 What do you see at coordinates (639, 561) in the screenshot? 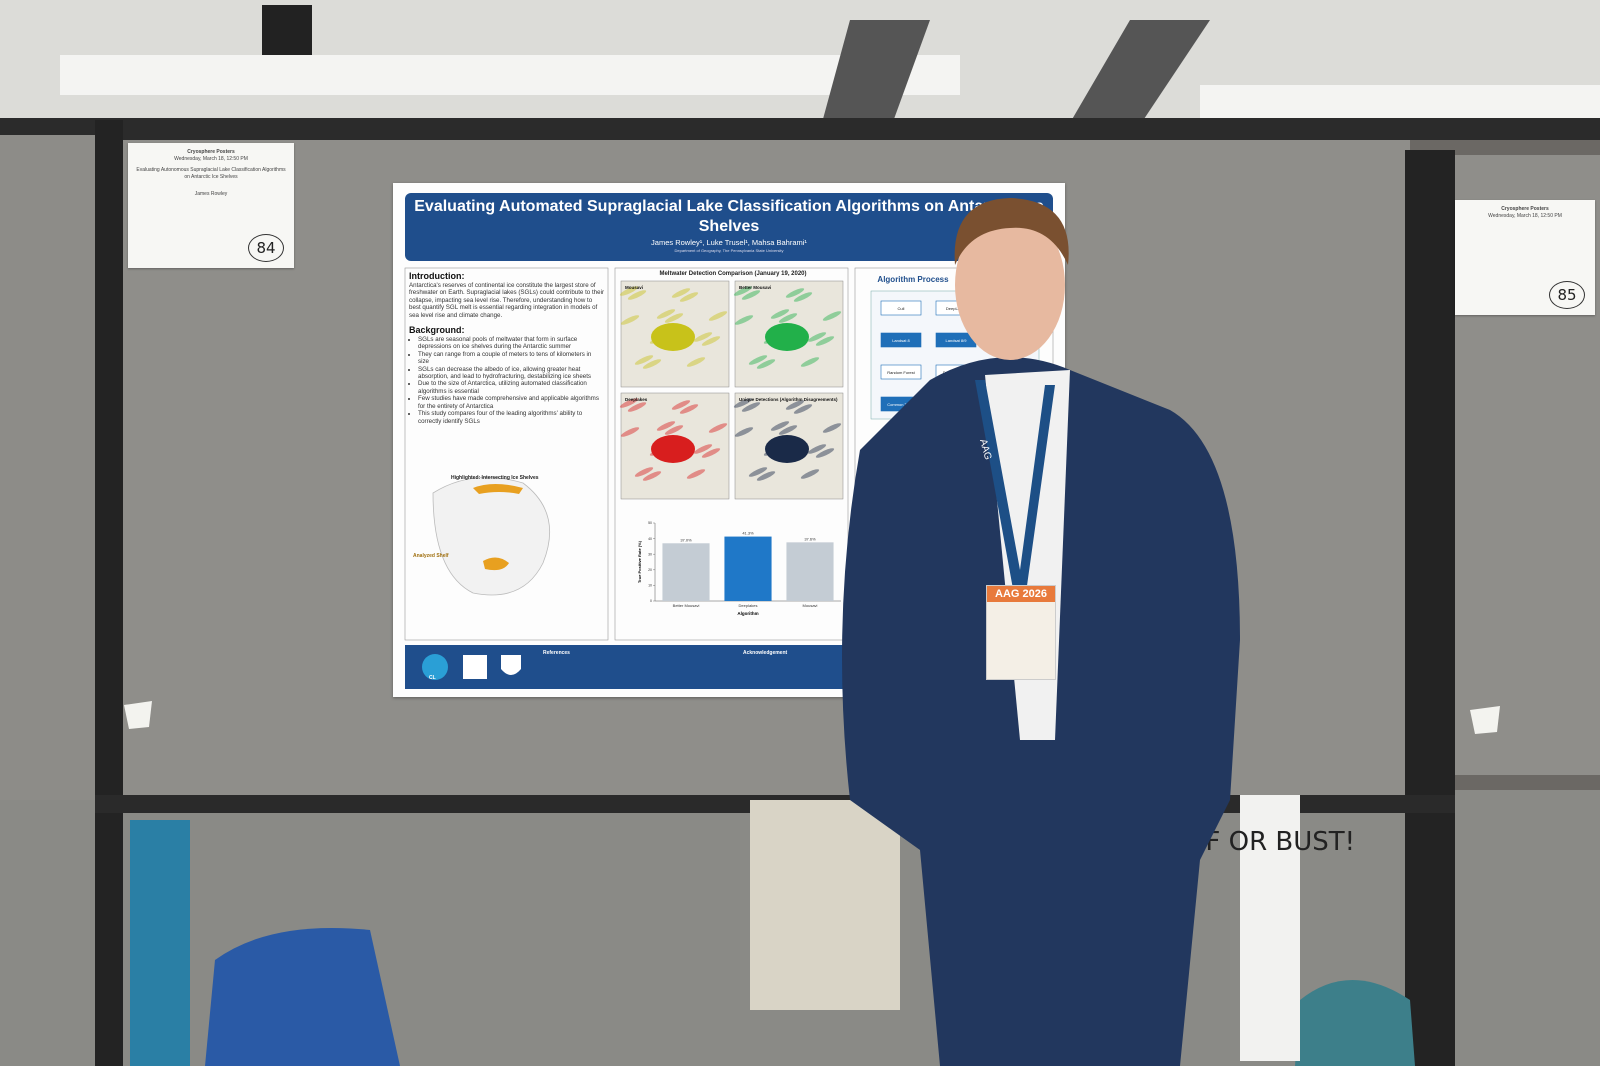
I see `y-axis-label: True Positive Rate (%)` at bounding box center [639, 561].